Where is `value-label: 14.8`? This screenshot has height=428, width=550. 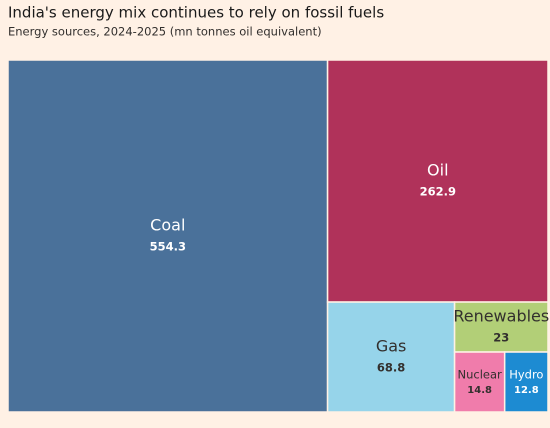
value-label: 14.8 is located at coordinates (479, 390).